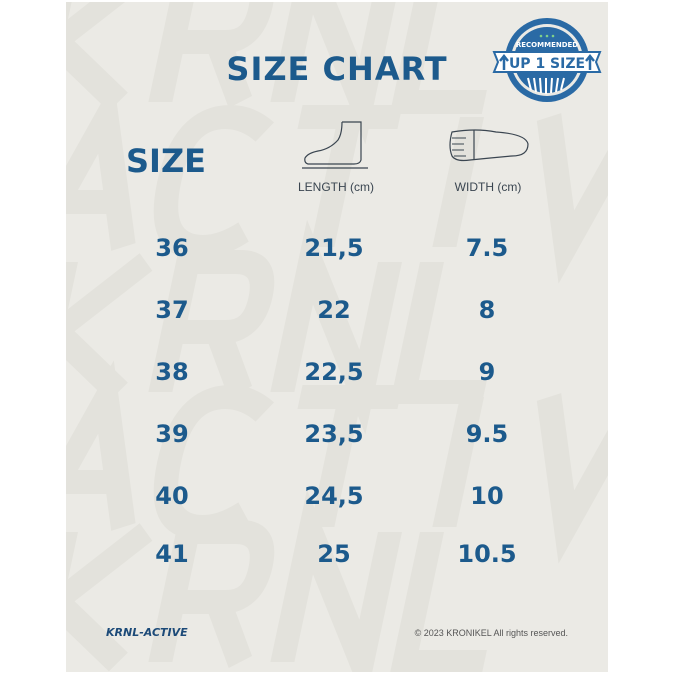 This screenshot has width=676, height=676. Describe the element at coordinates (147, 632) in the screenshot. I see `brand-logo: KRNL-ACTIVE` at that location.